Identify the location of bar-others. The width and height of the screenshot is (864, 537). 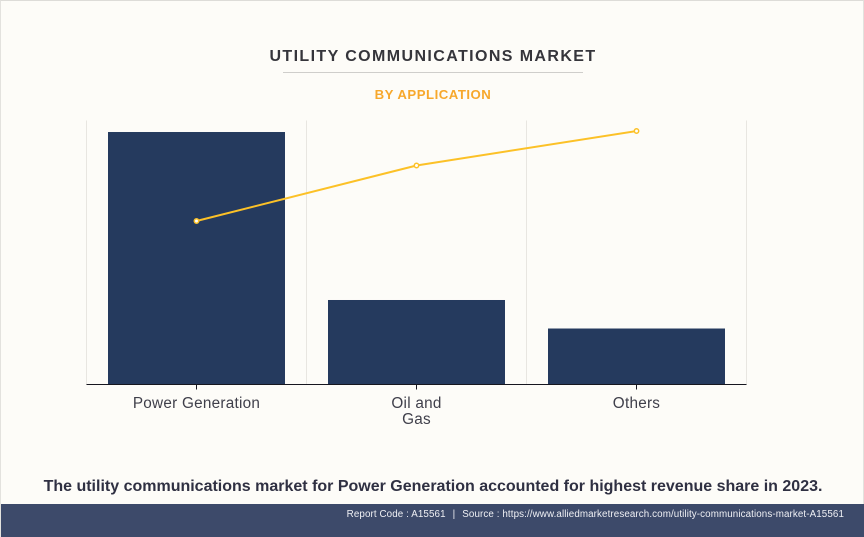
(636, 356).